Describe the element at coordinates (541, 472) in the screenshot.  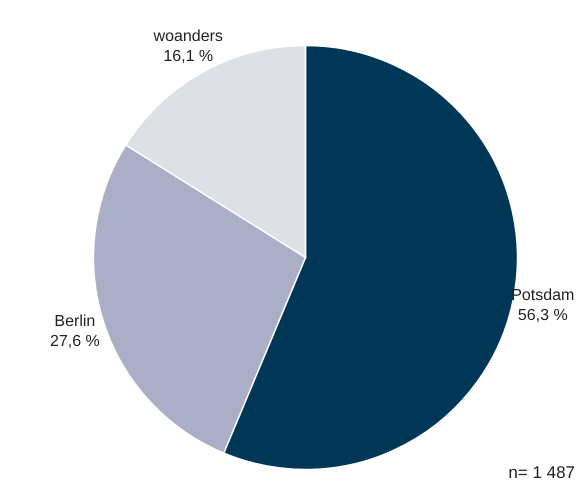
I see `text: n= 1 487` at that location.